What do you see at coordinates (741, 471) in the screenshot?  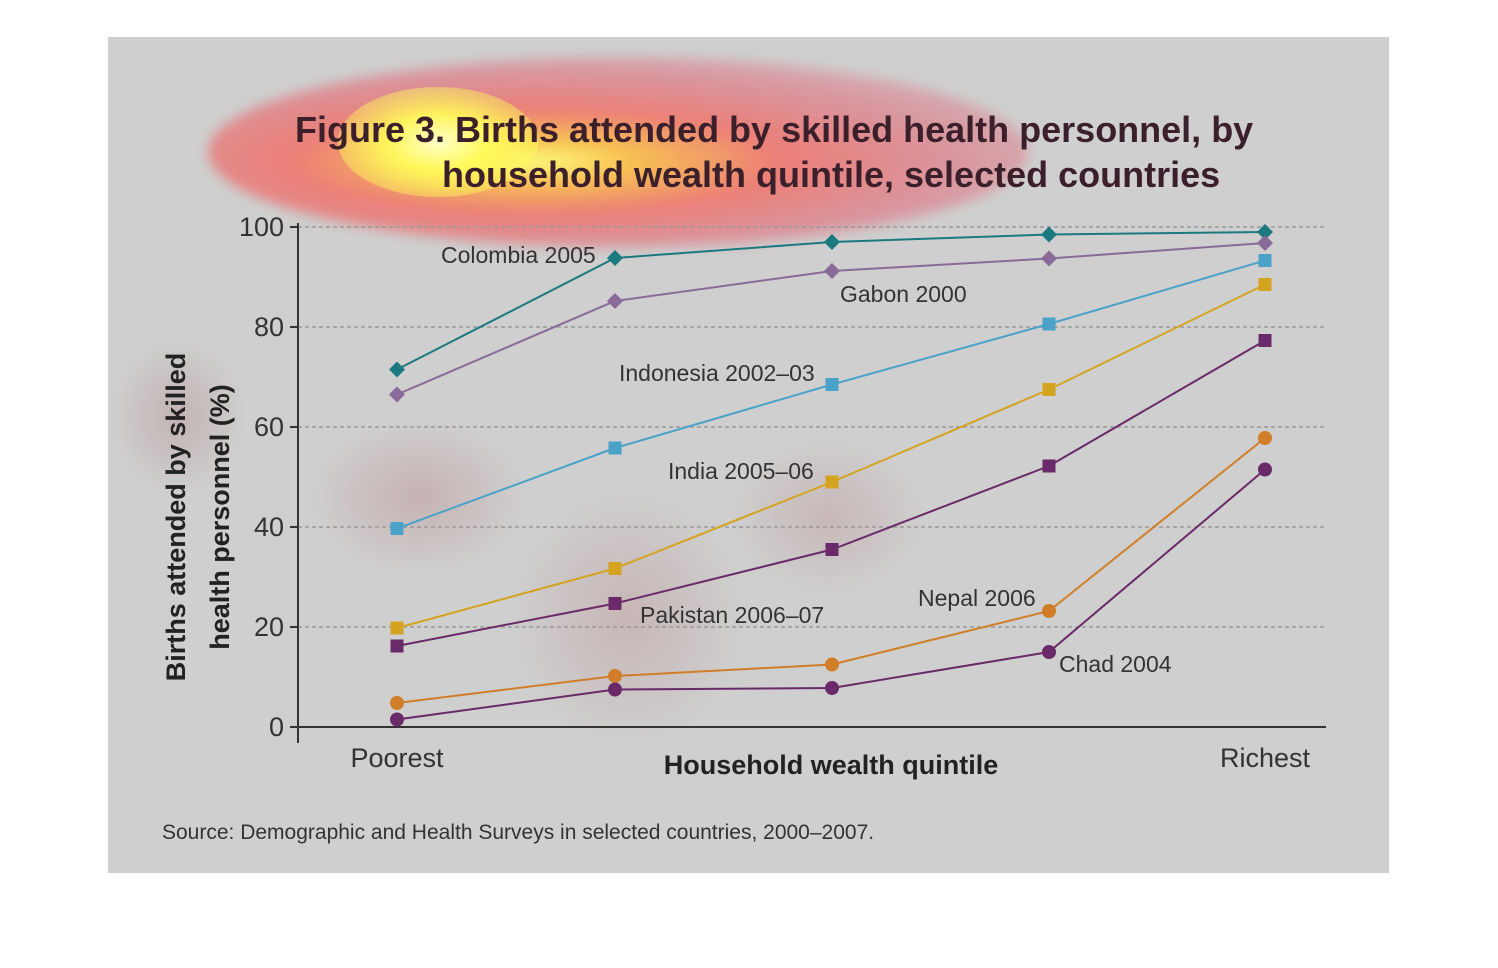 I see `series-label: India 2005–06` at bounding box center [741, 471].